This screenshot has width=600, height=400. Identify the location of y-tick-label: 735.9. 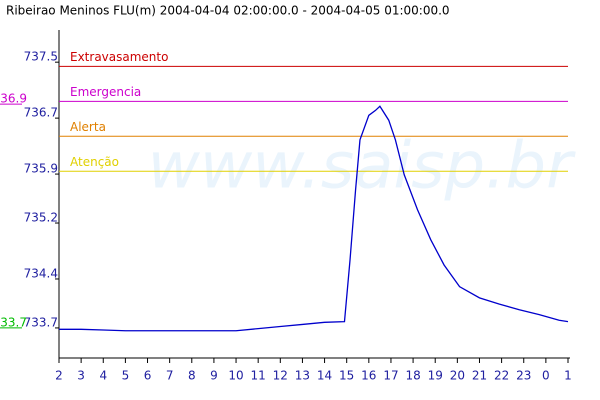
(41, 169).